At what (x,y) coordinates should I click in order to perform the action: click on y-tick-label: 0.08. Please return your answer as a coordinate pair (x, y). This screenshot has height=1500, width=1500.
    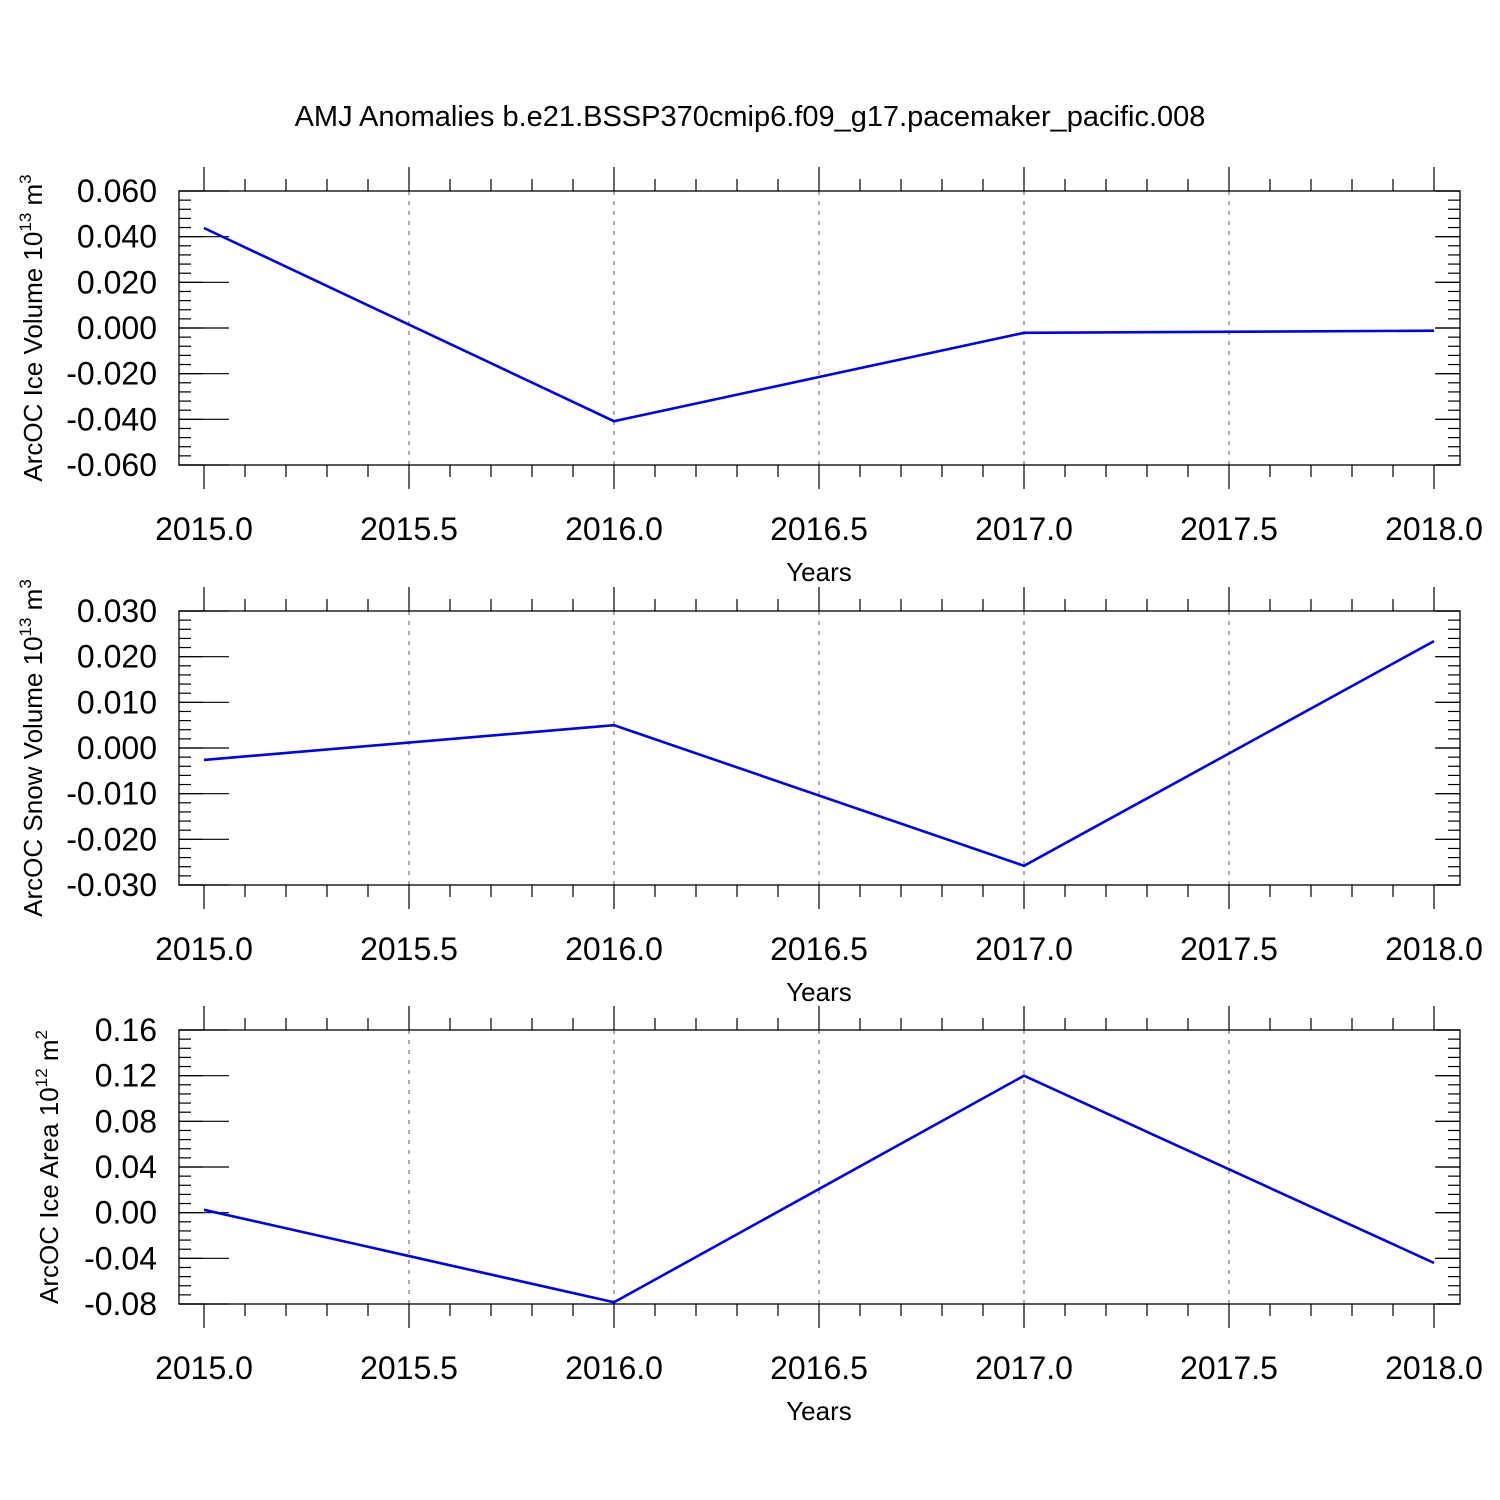
    Looking at the image, I should click on (126, 1121).